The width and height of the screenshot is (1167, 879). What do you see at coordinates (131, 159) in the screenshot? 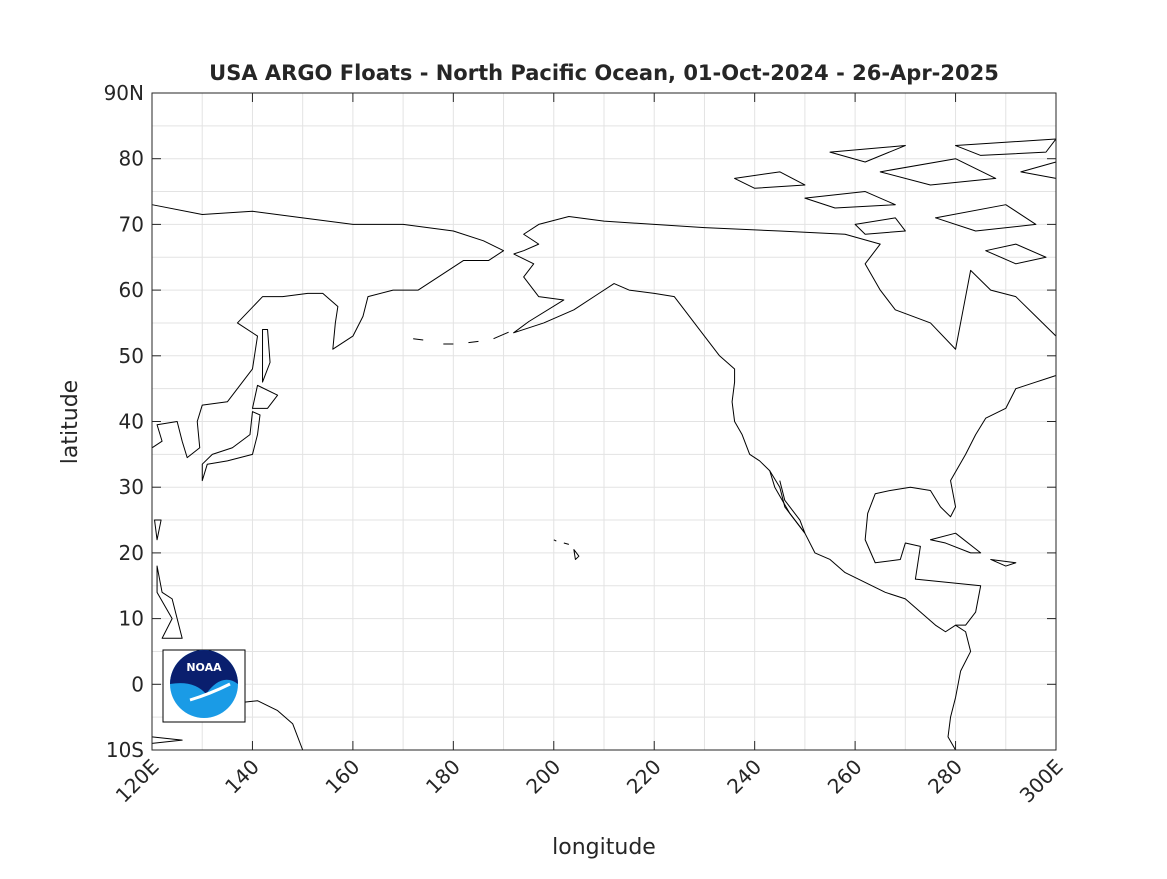
I see `y-tick-label: 80` at bounding box center [131, 159].